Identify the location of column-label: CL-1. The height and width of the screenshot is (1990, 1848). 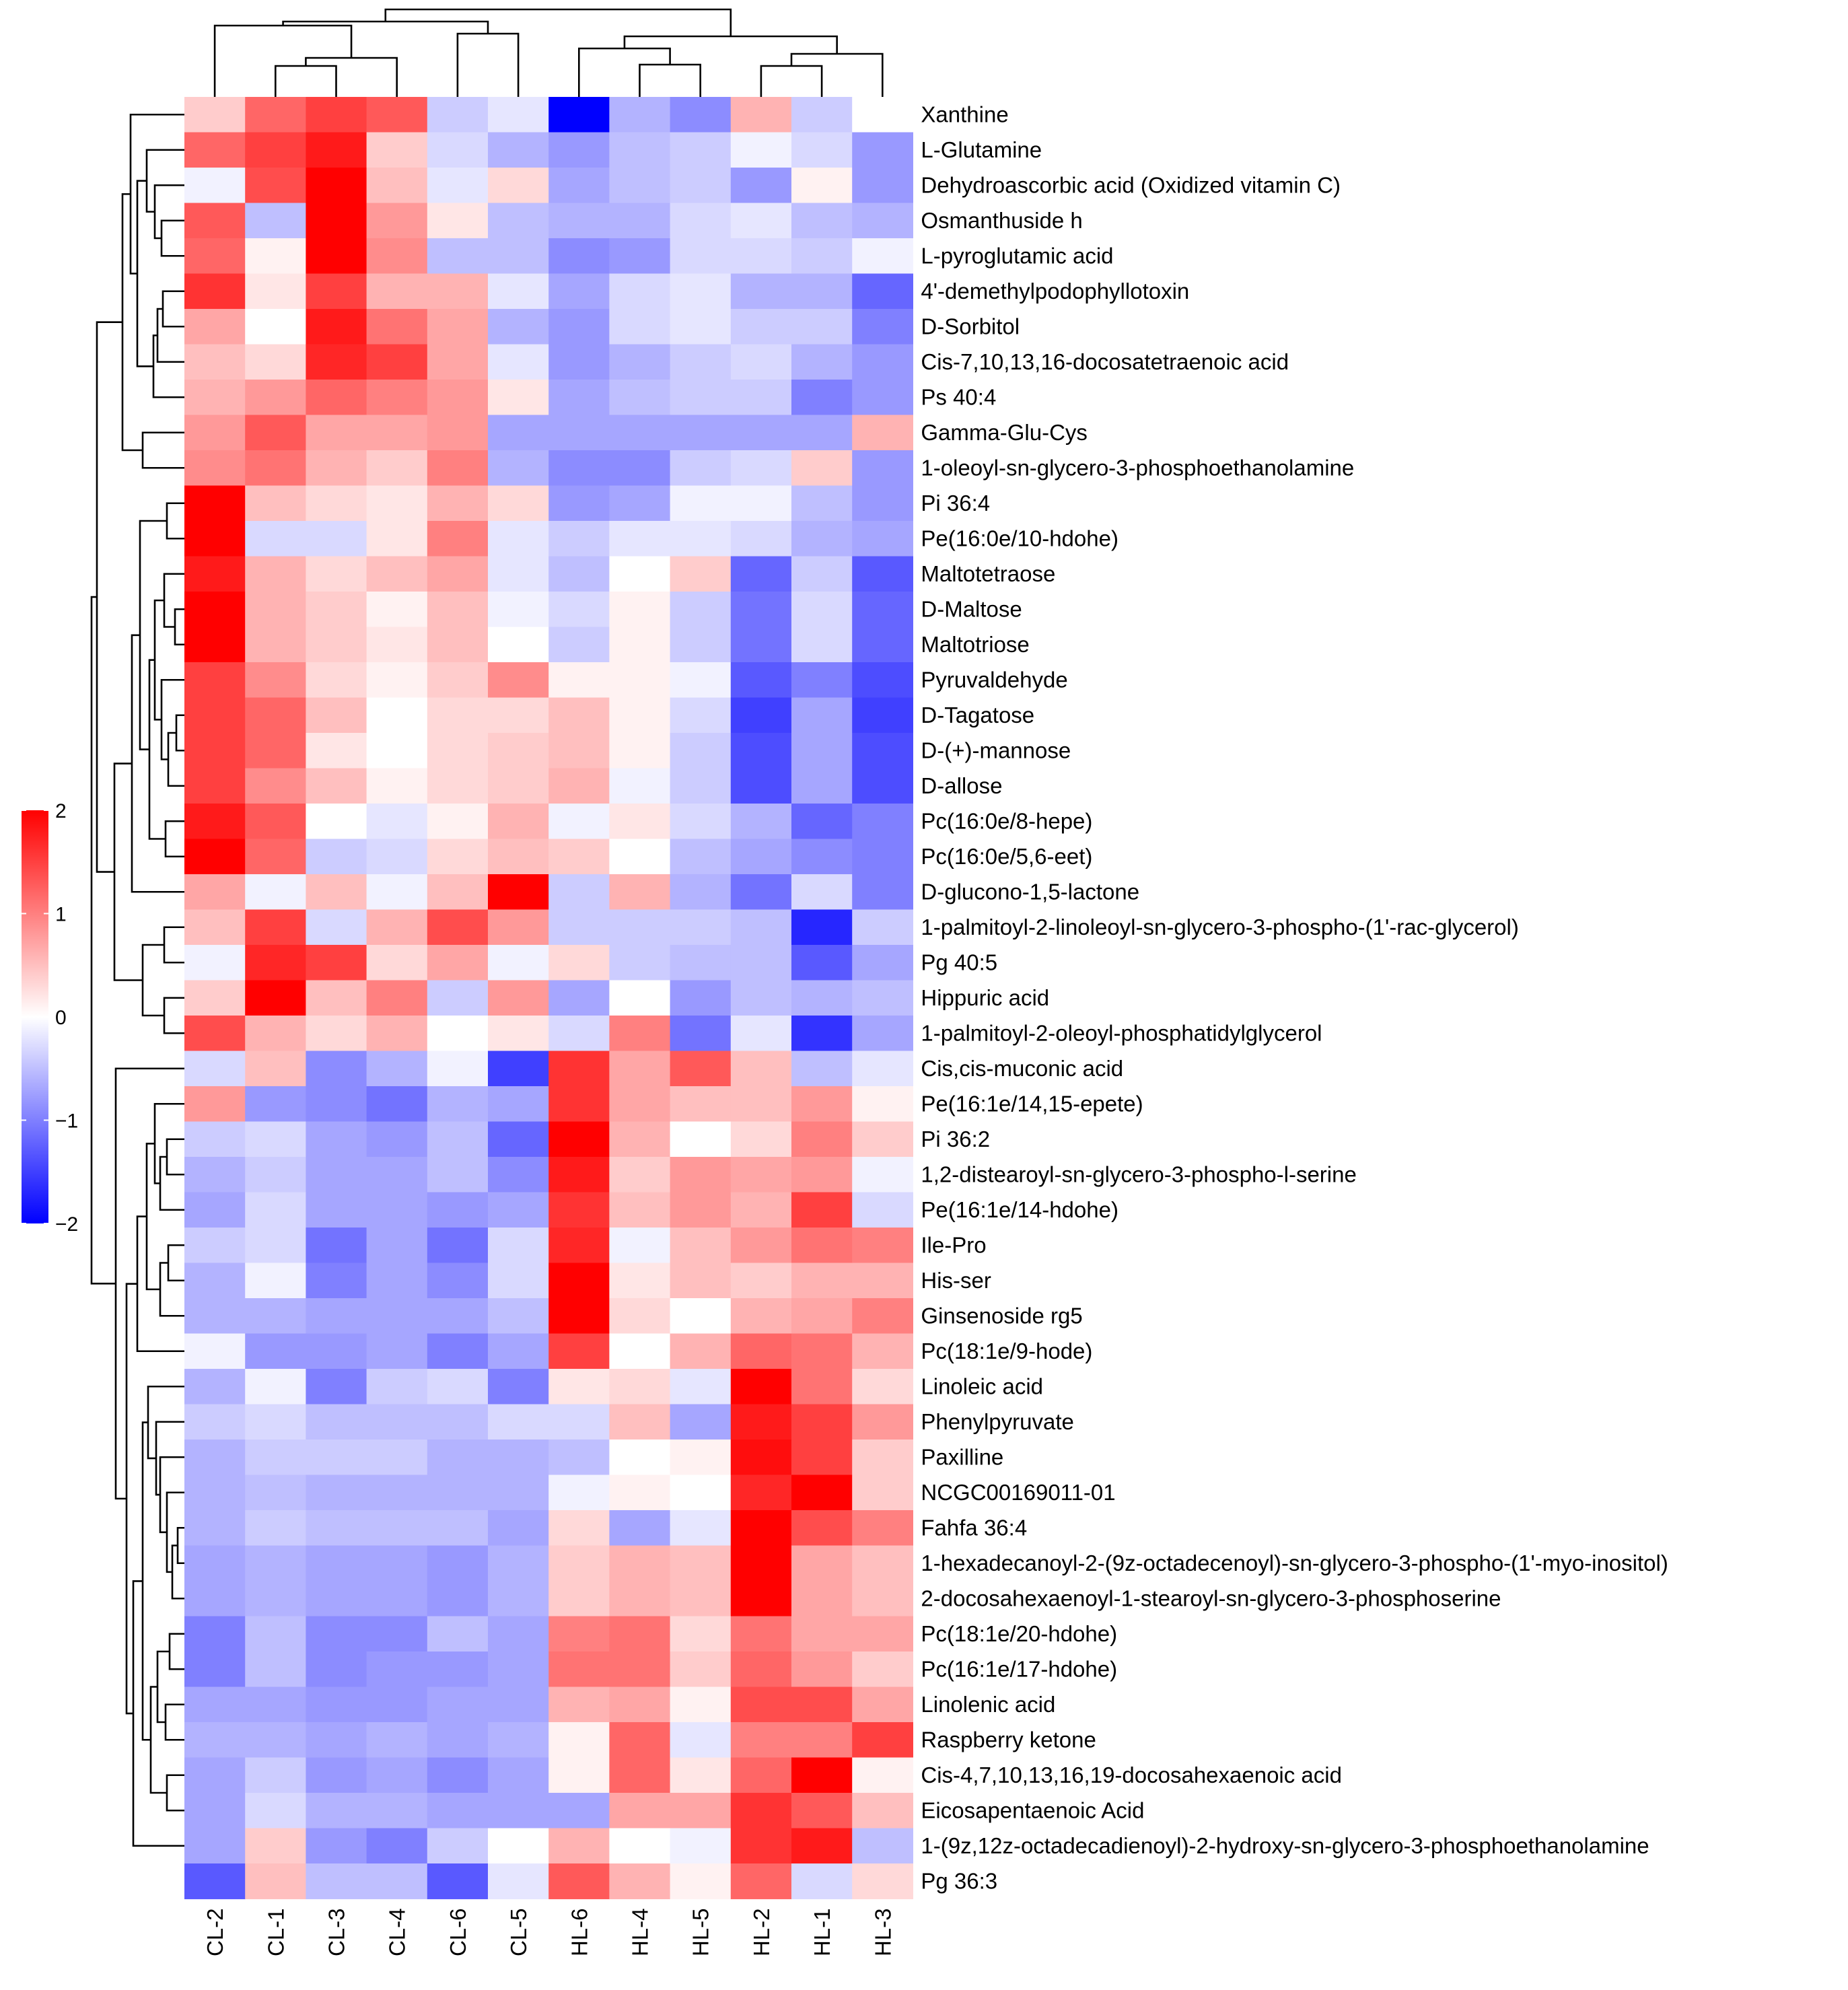
(275, 1933).